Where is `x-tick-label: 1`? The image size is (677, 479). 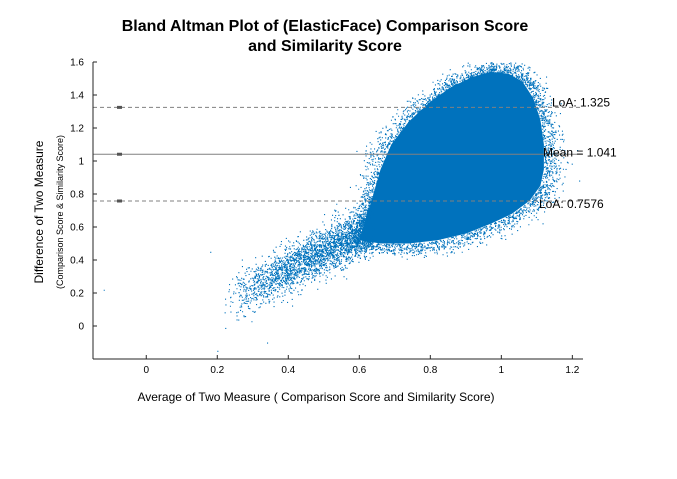
x-tick-label: 1 is located at coordinates (502, 370).